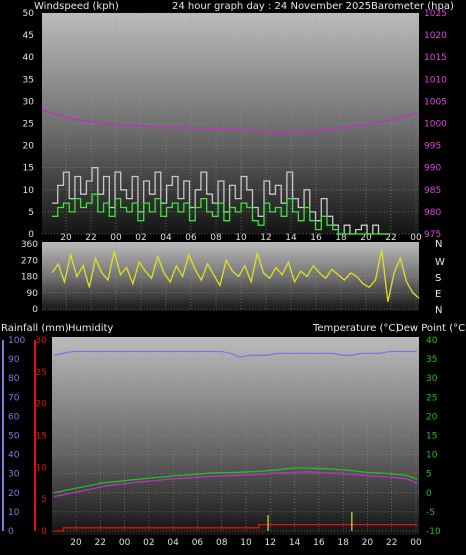 The width and height of the screenshot is (466, 555). What do you see at coordinates (432, 147) in the screenshot?
I see `barometer-tick-label: 995` at bounding box center [432, 147].